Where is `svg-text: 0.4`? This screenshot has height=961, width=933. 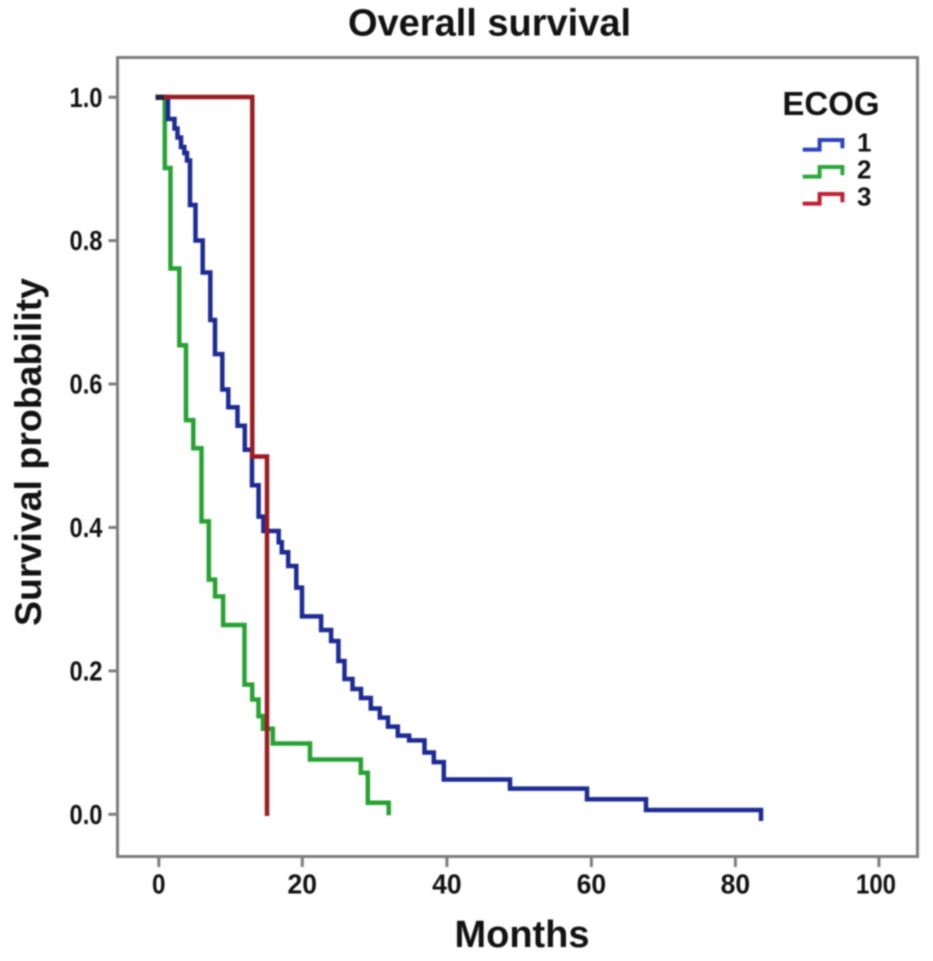 svg-text: 0.4 is located at coordinates (86, 527).